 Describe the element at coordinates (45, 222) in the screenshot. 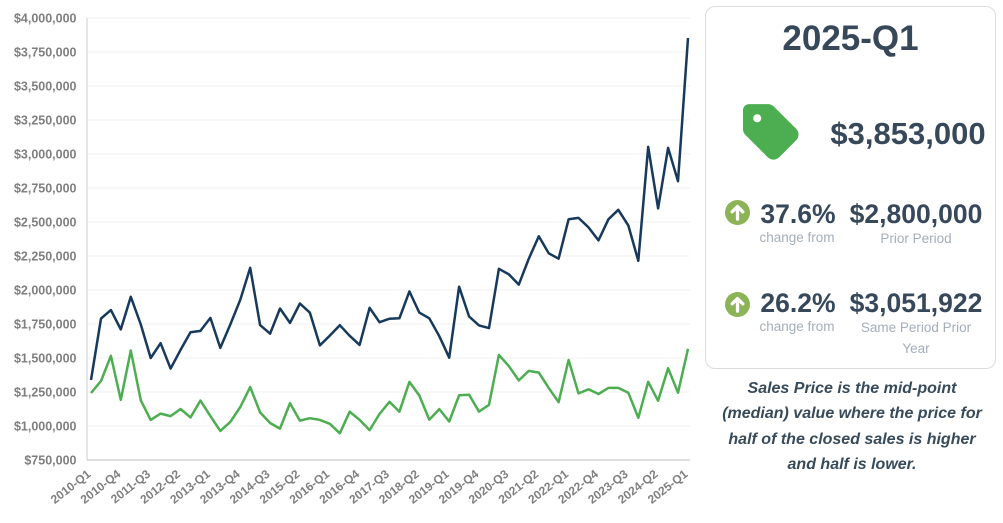

I see `svg-text: $2,500,000` at that location.